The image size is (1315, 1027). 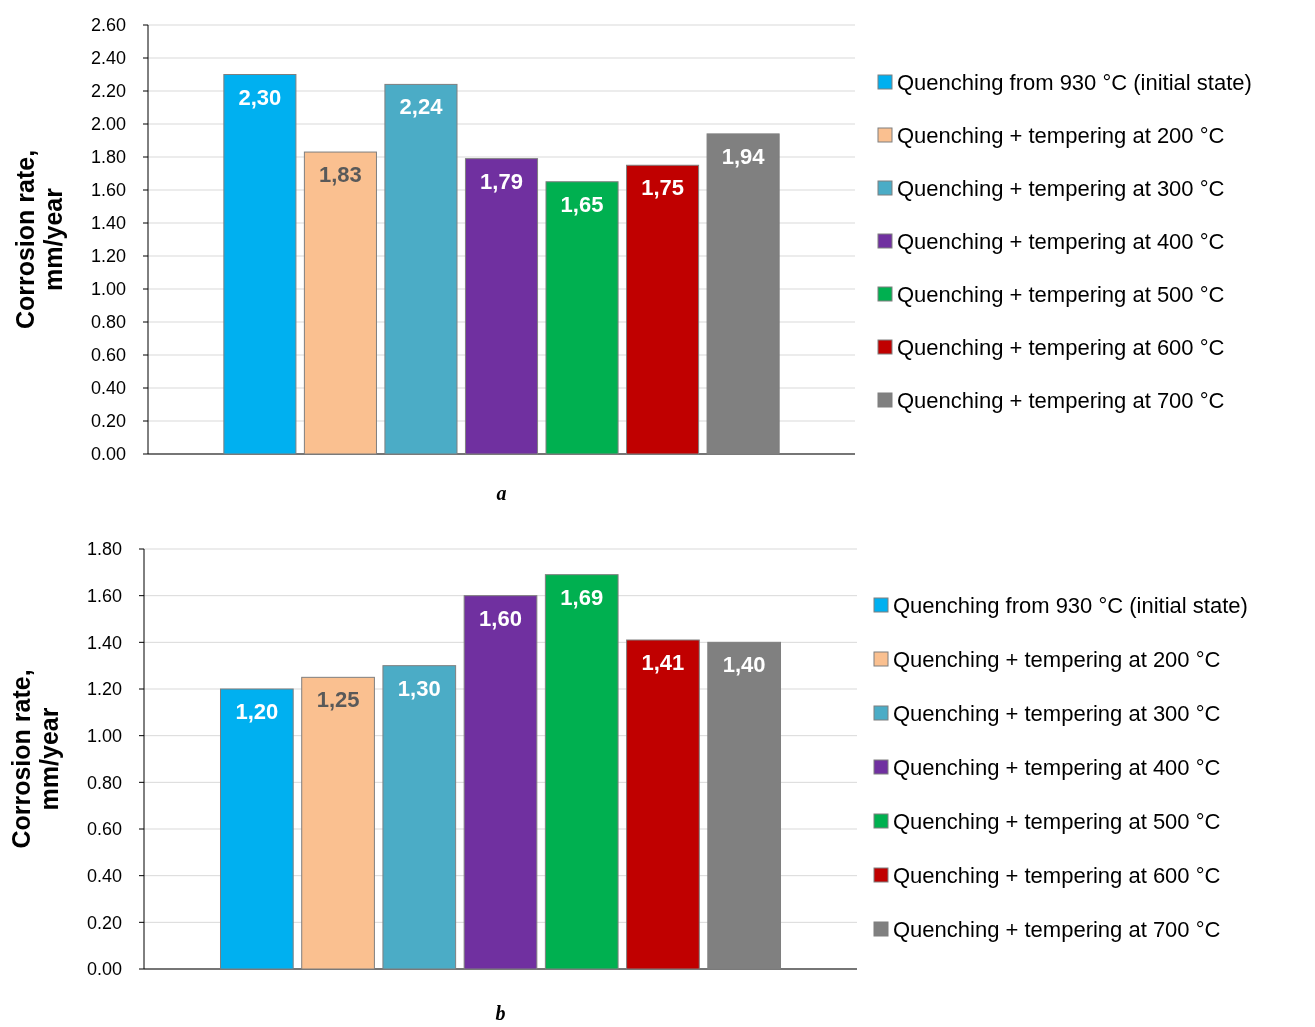 I want to click on data-label: 1,83, so click(x=340, y=175).